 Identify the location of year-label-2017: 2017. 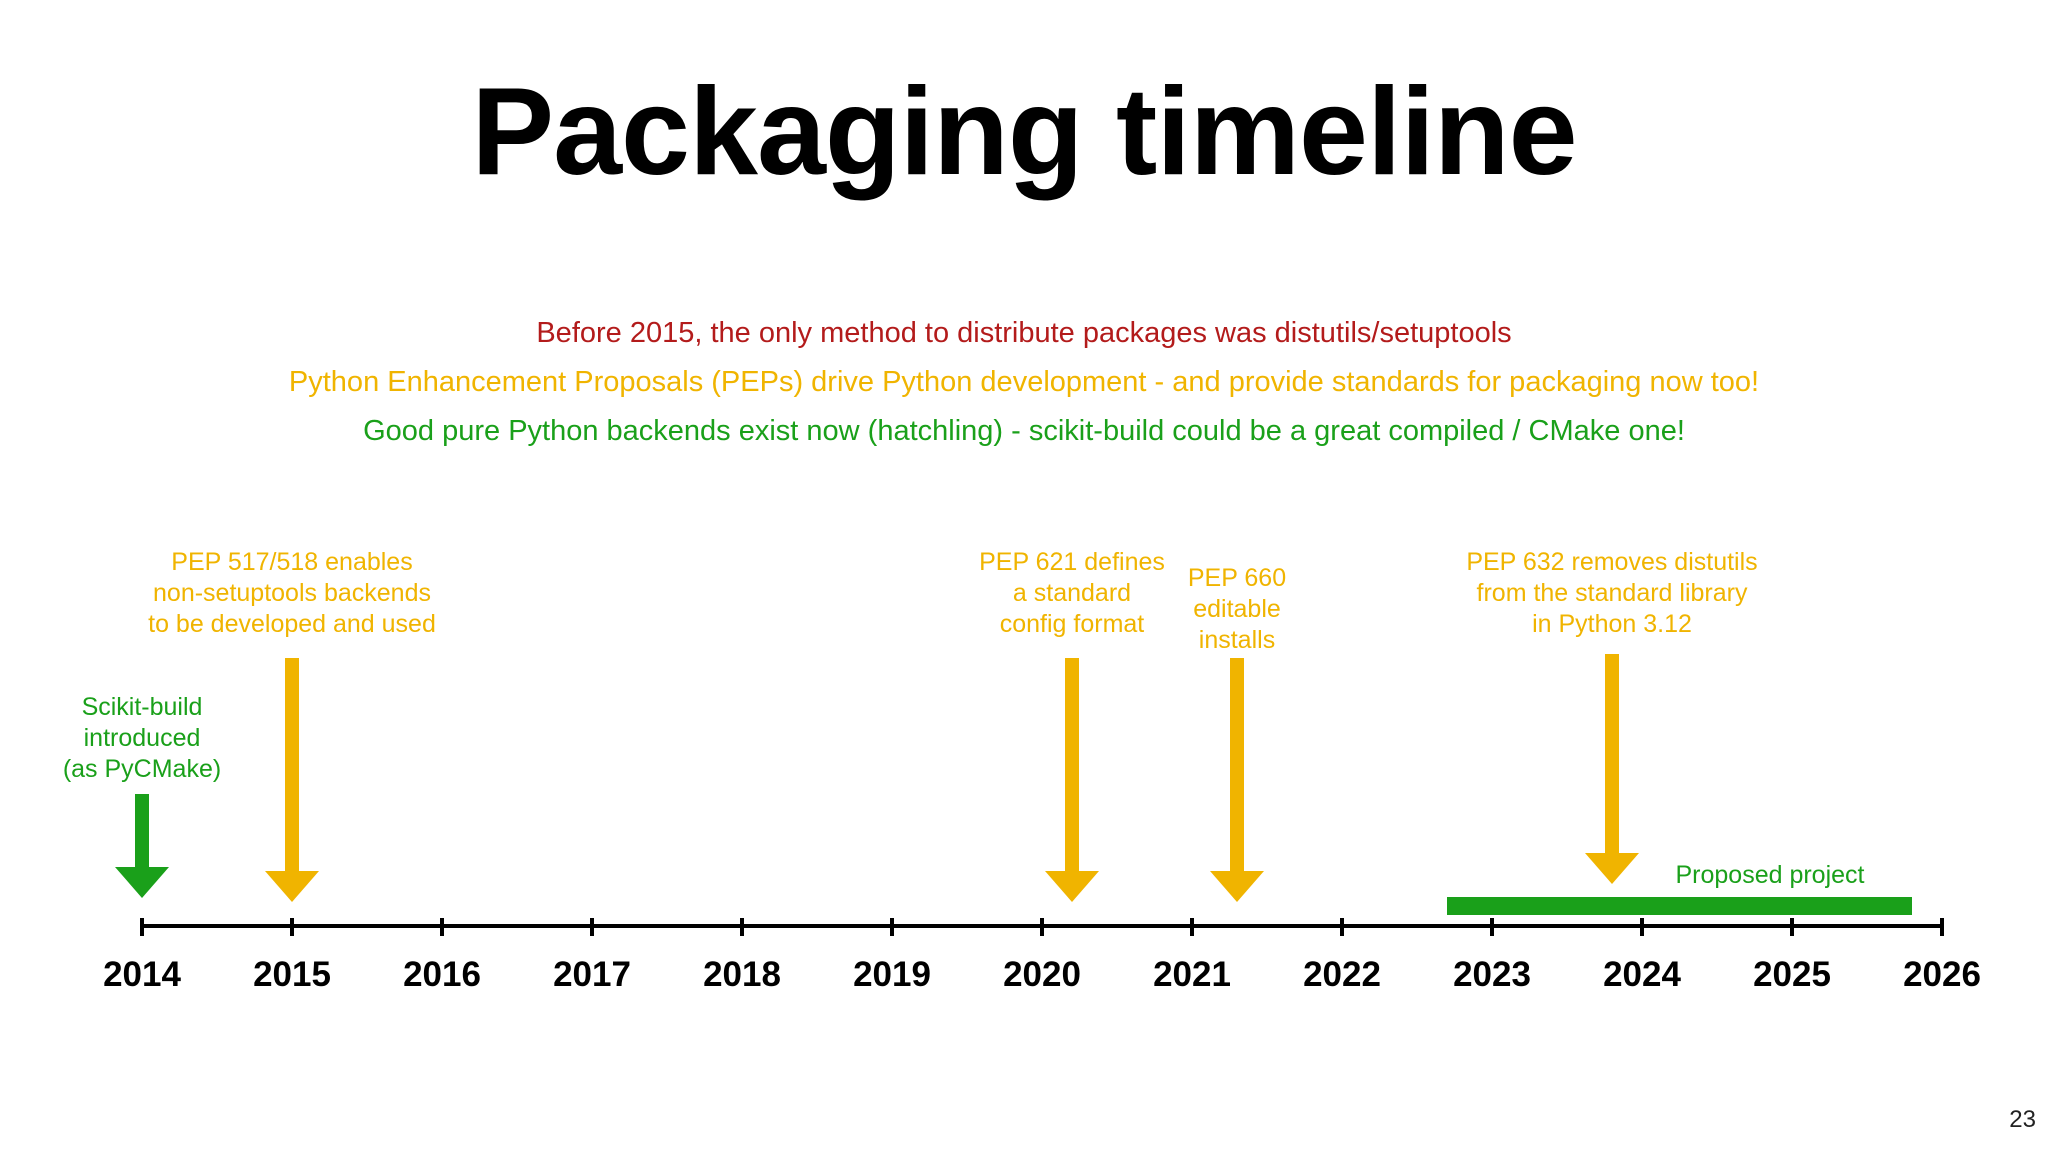
(592, 974).